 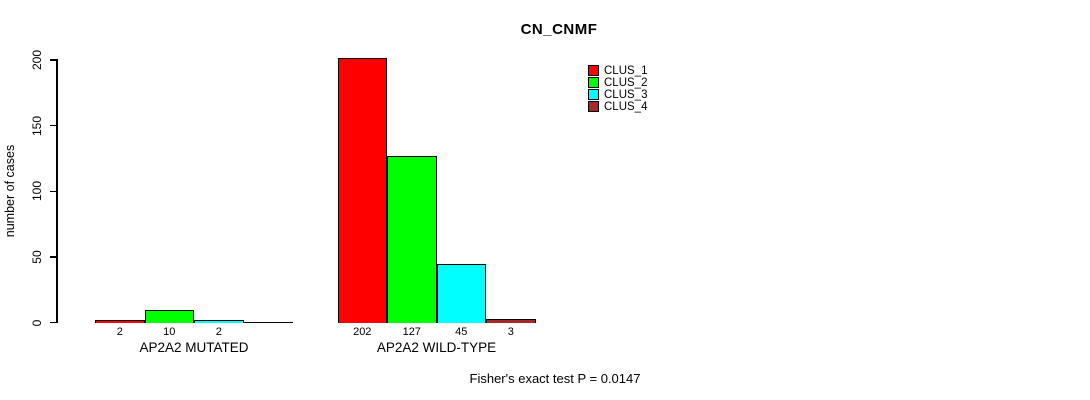 What do you see at coordinates (37, 191) in the screenshot?
I see `y-axis-tick-label: 100` at bounding box center [37, 191].